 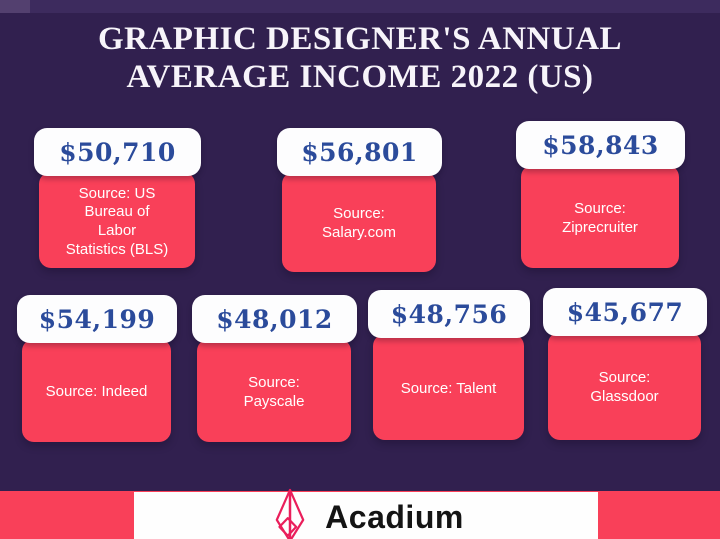 I want to click on salary-source-box: Source: Glassdoor, so click(x=624, y=386).